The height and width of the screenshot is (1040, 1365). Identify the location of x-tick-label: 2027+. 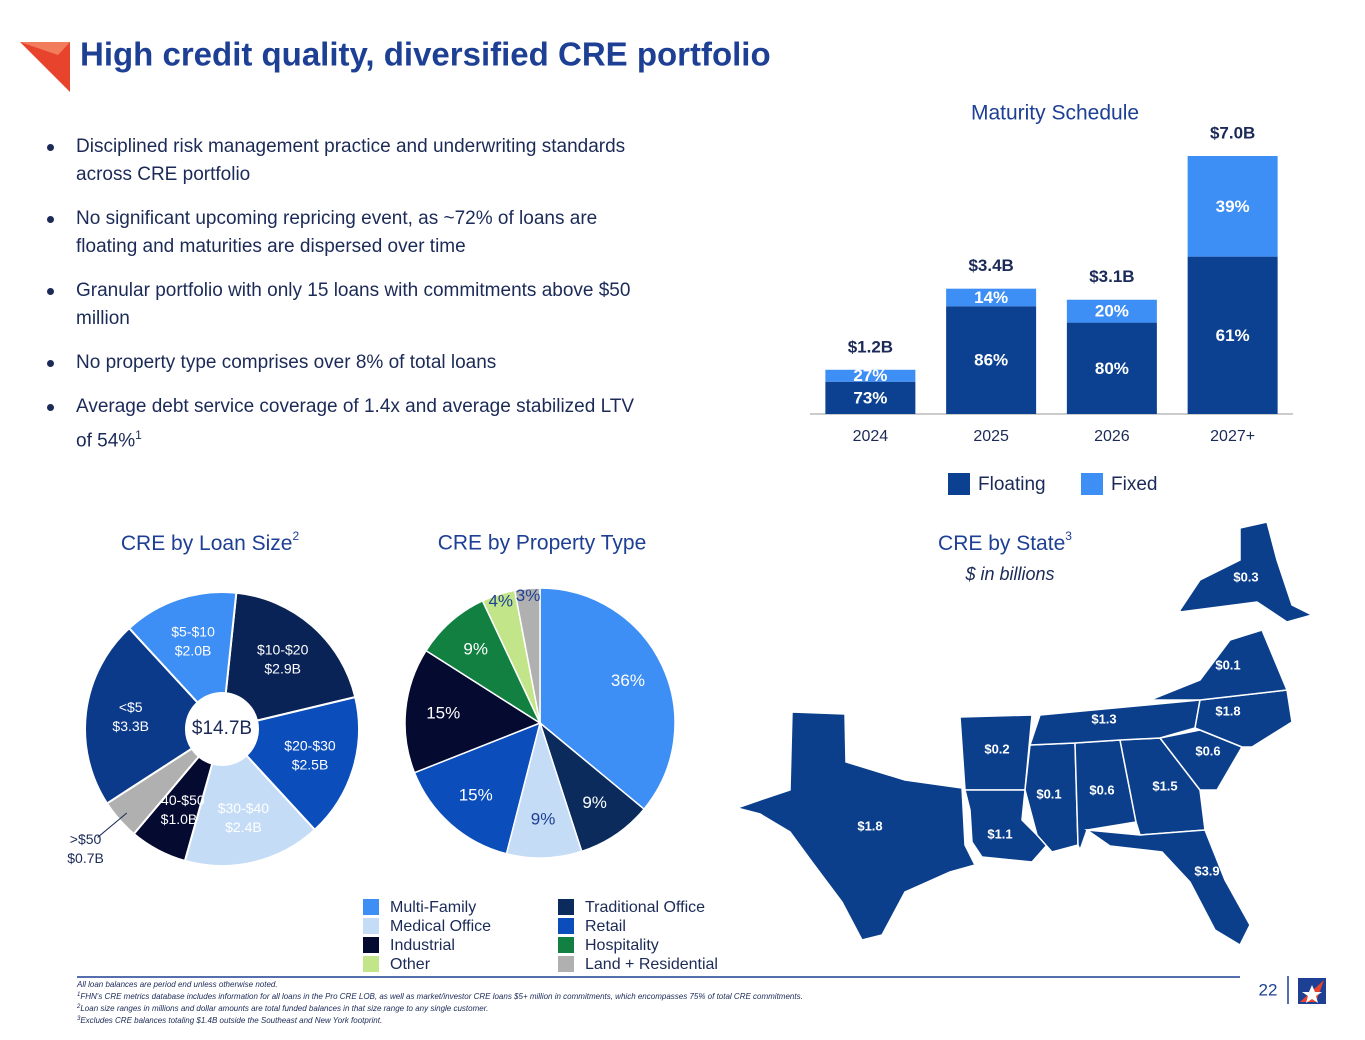
(1232, 436).